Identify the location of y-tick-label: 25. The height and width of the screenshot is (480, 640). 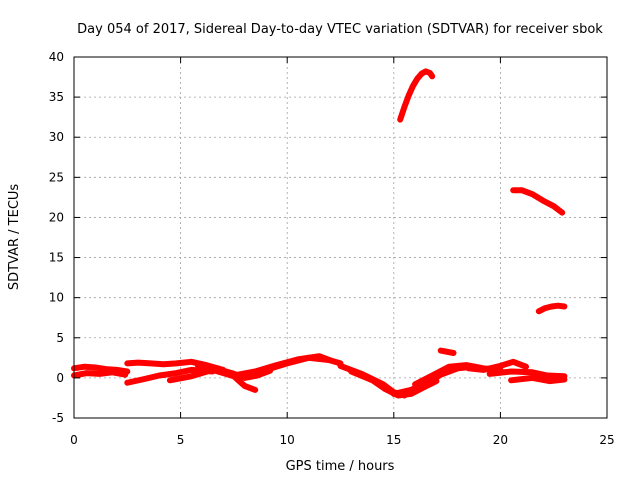
(56, 177).